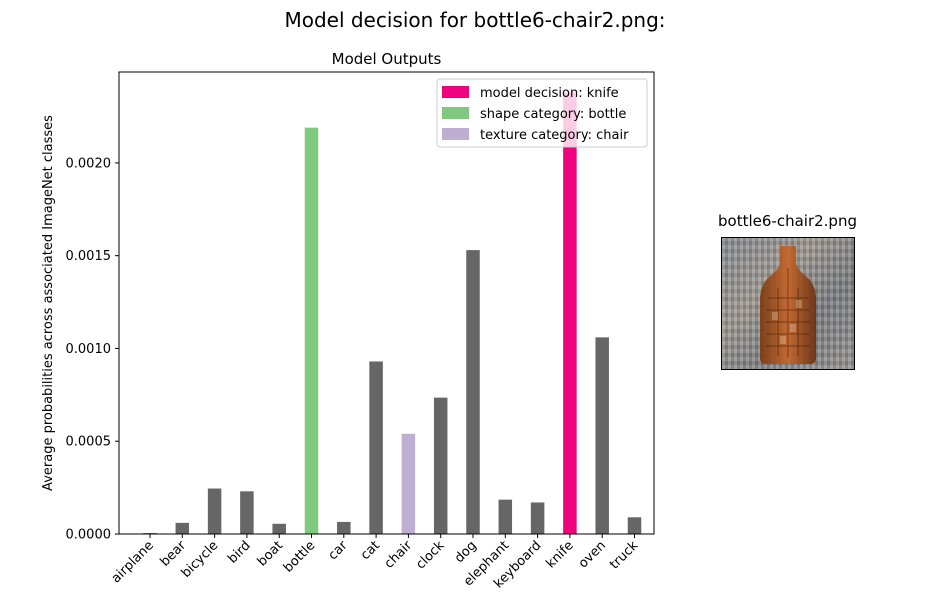 The height and width of the screenshot is (600, 950). I want to click on x-tick-label-cat: cat, so click(370, 550).